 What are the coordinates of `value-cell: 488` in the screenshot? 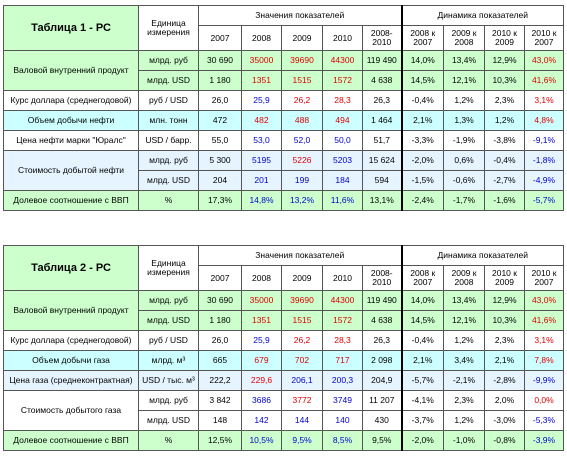 It's located at (302, 120).